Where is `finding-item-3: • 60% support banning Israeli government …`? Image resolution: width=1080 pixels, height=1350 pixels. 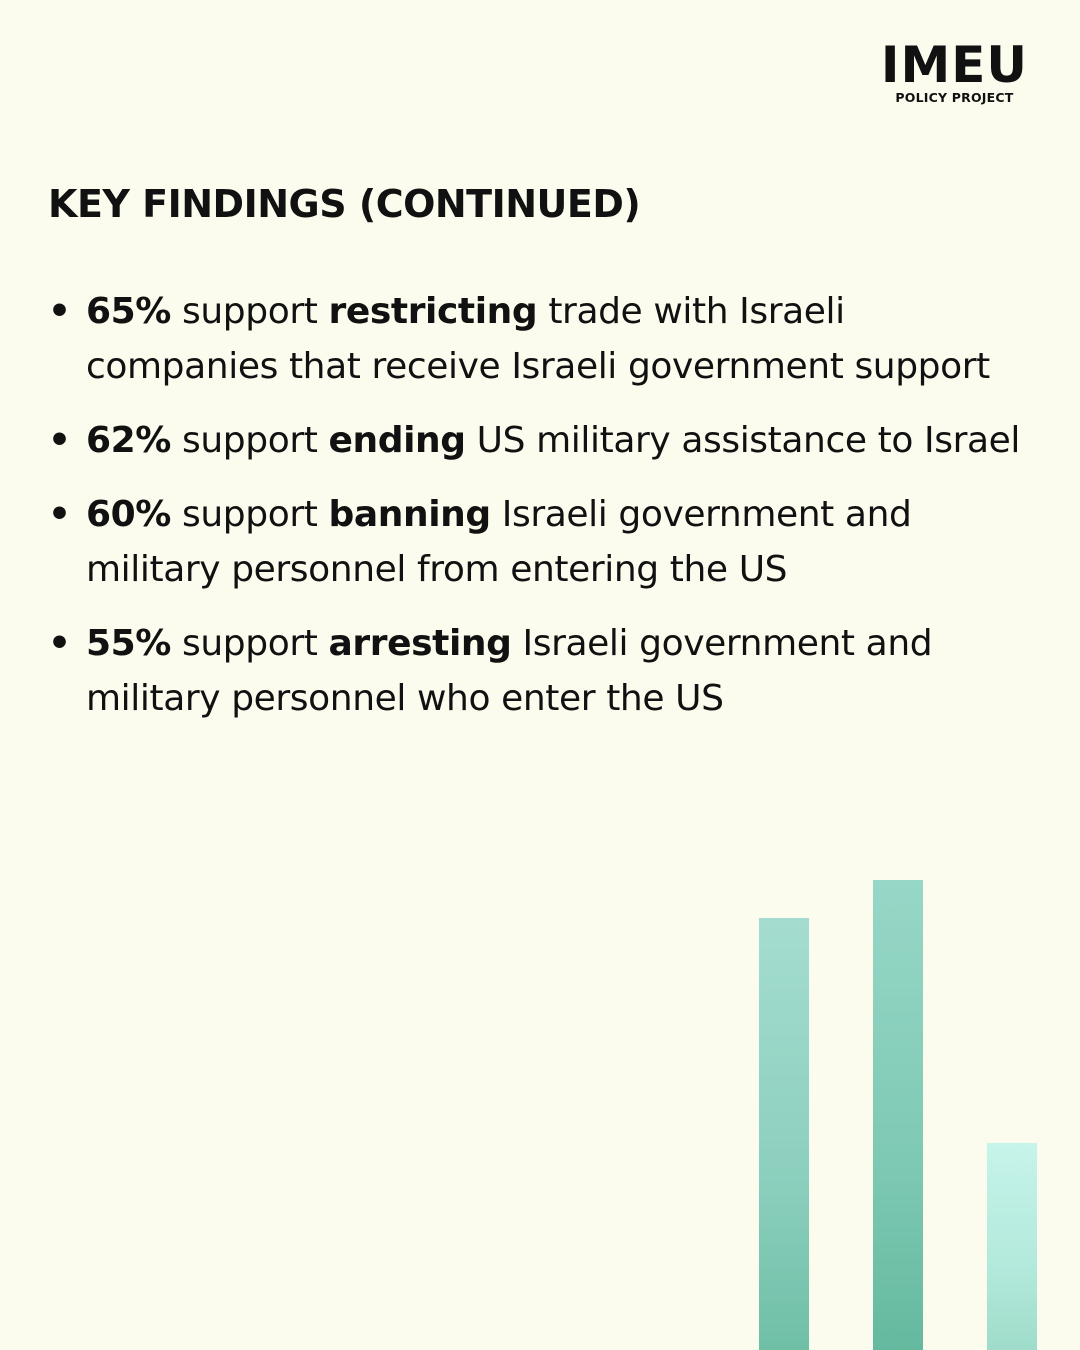 finding-item-3: • 60% support banning Israeli government … is located at coordinates (540, 542).